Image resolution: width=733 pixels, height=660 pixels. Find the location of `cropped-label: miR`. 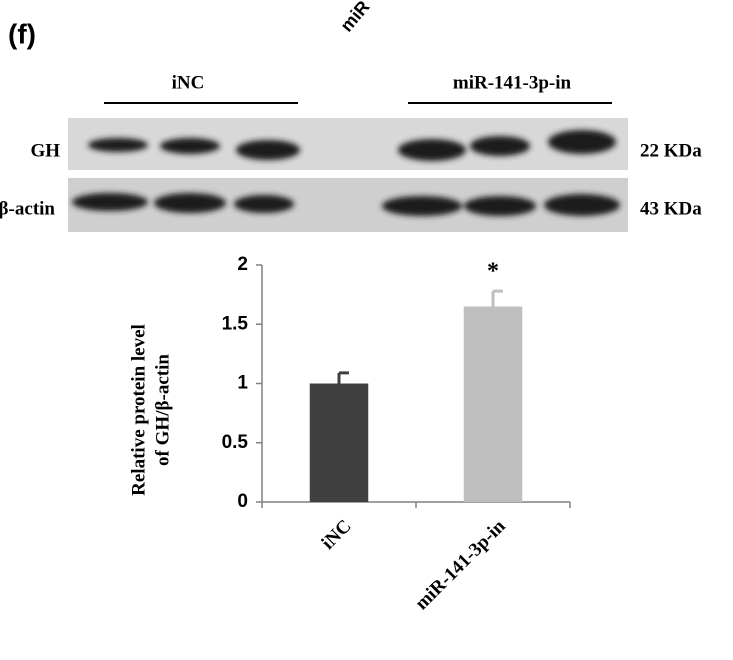

cropped-label: miR is located at coordinates (354, 18).